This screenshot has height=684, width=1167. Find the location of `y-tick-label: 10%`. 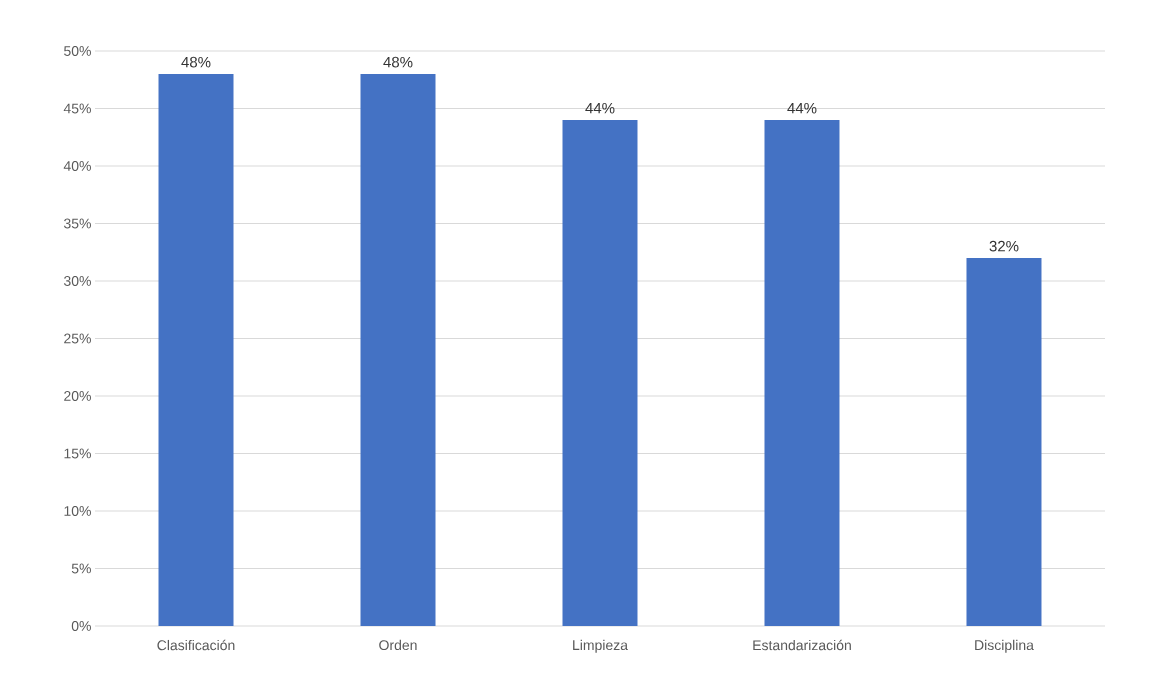

y-tick-label: 10% is located at coordinates (77, 511).